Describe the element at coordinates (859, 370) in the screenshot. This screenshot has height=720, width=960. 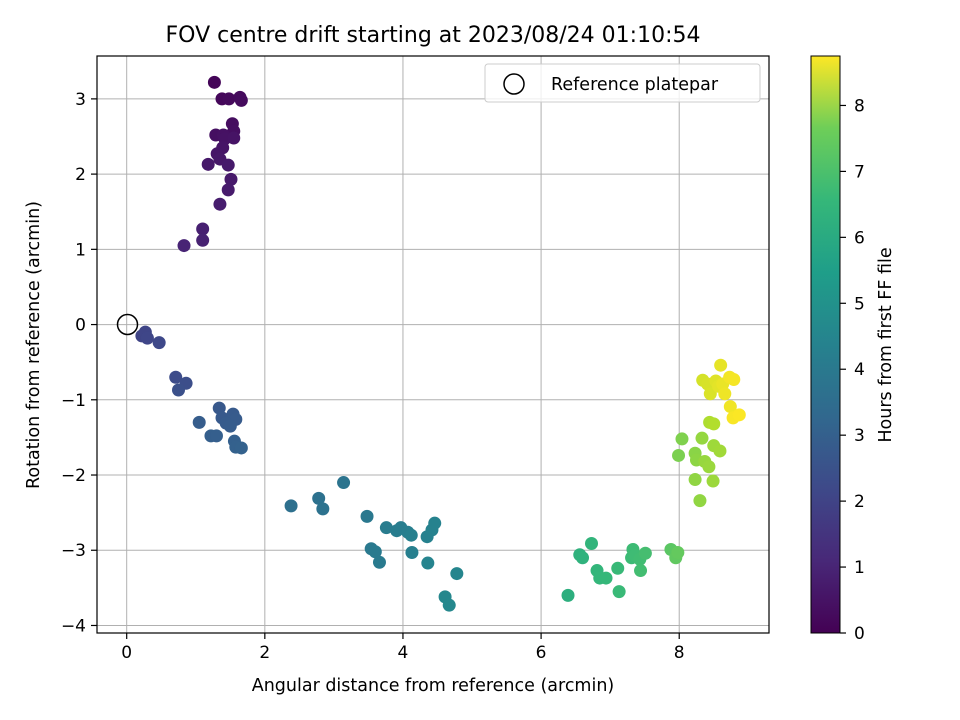
I see `colorbar-tick-label: 4` at that location.